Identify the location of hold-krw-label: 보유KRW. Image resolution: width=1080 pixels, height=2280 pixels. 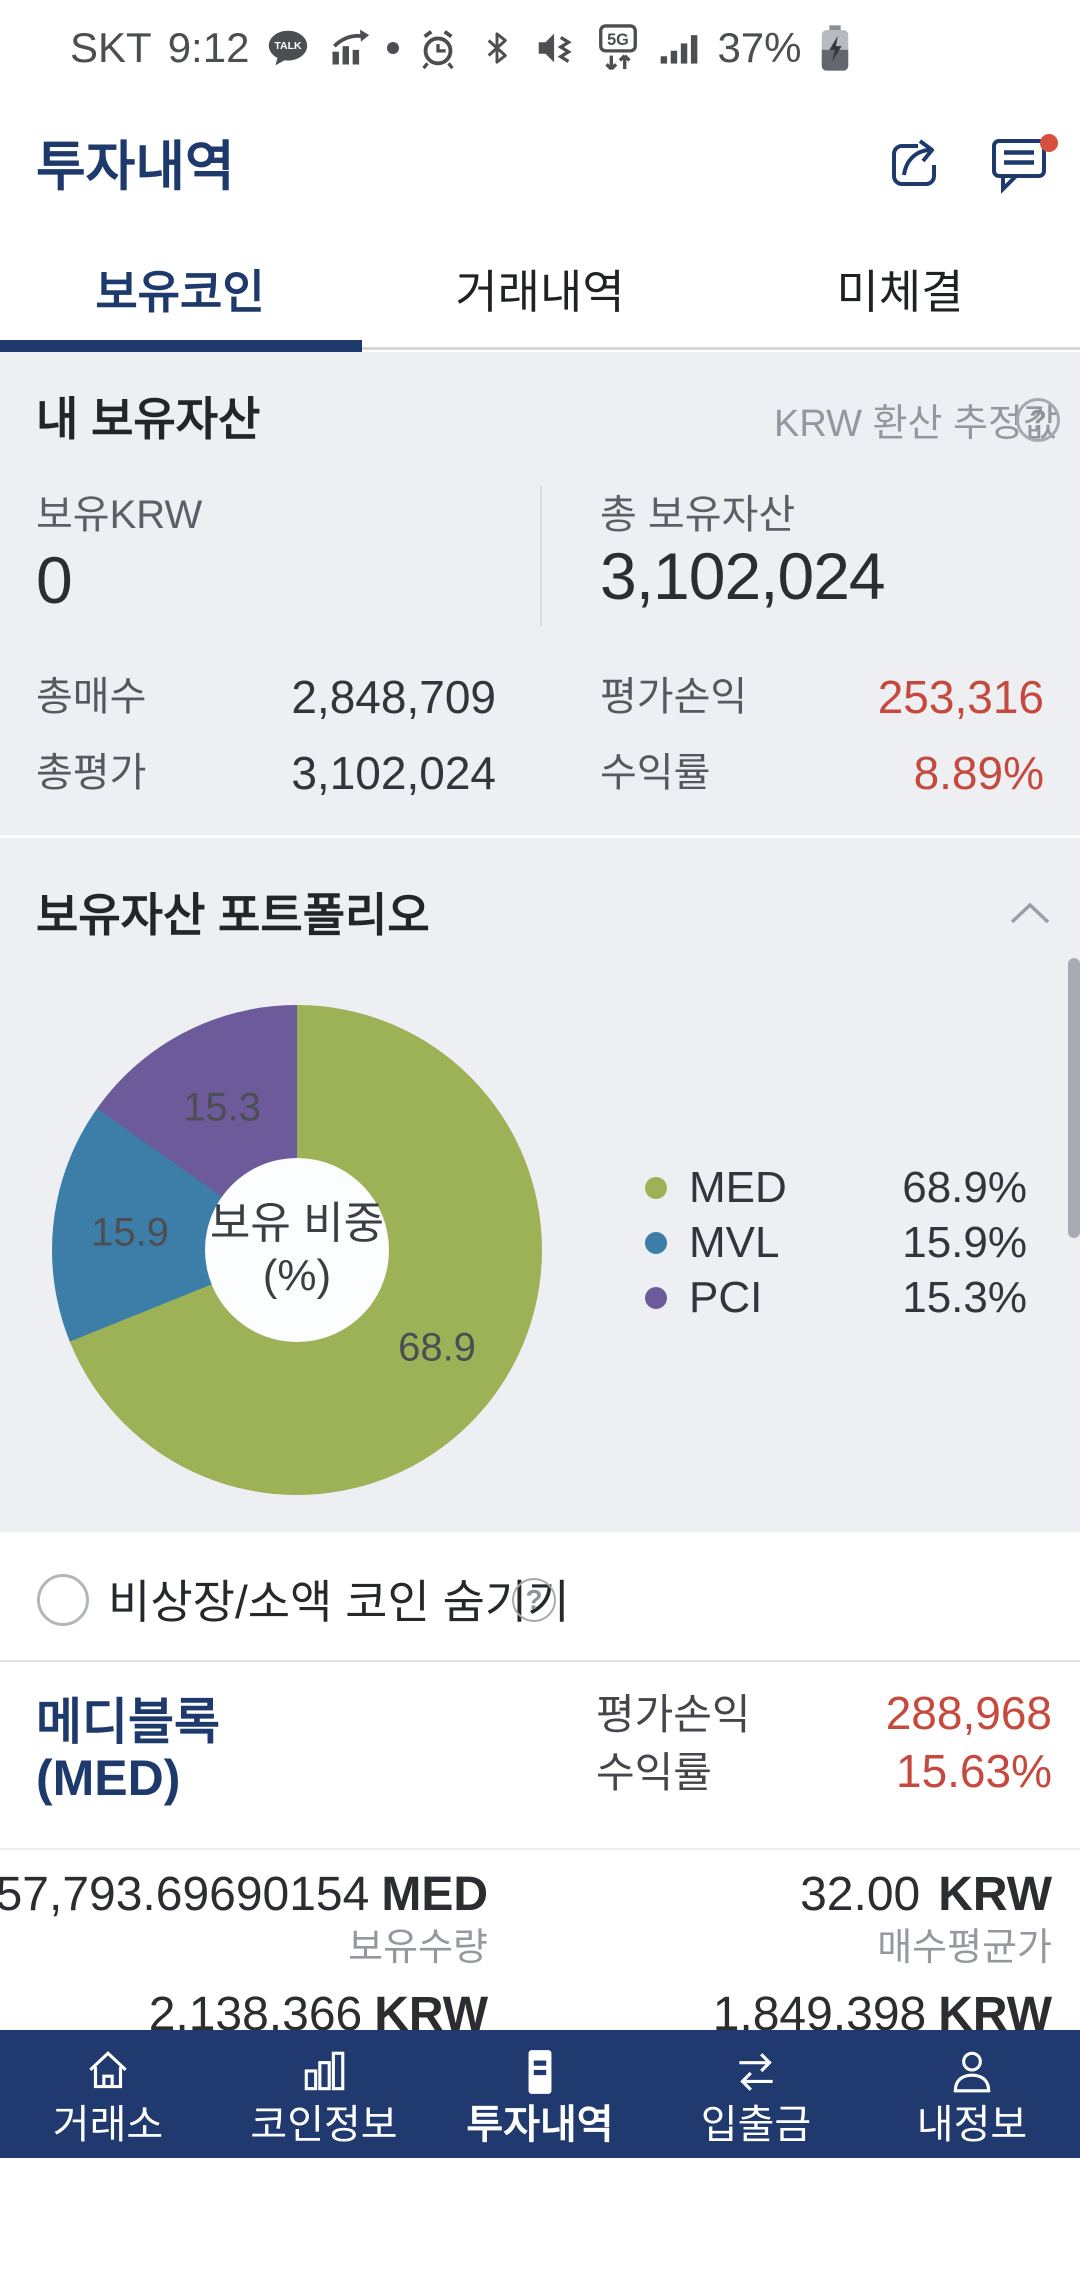
(119, 515).